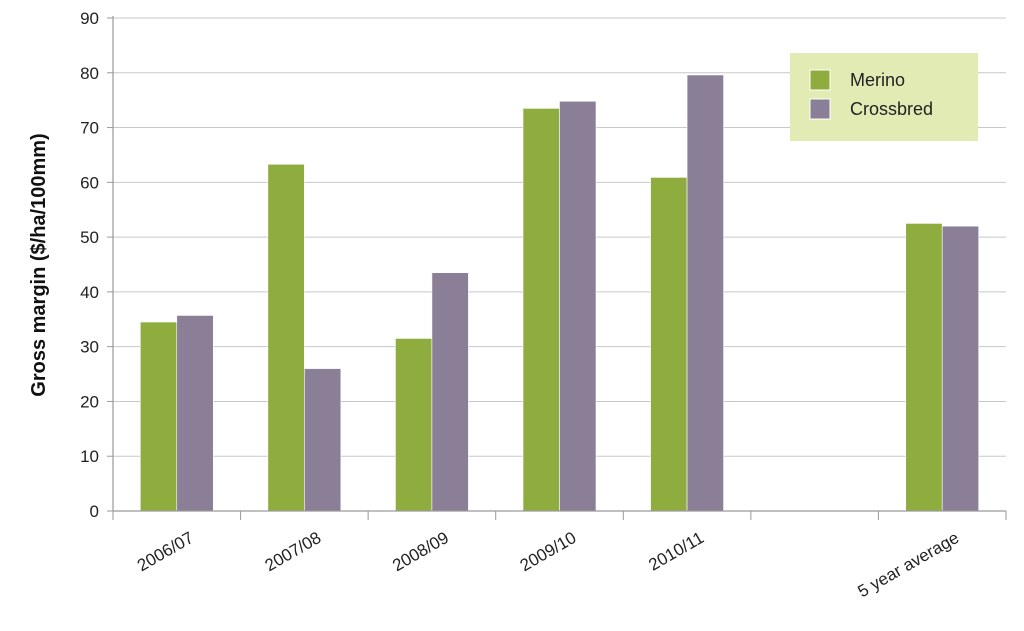  What do you see at coordinates (89, 237) in the screenshot?
I see `y-tick-label: 50` at bounding box center [89, 237].